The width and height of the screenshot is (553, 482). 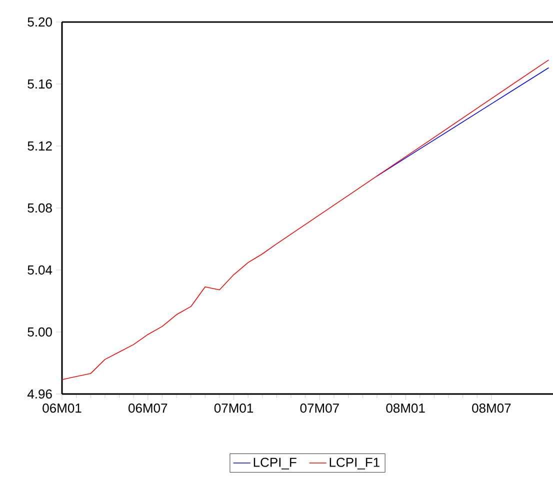 What do you see at coordinates (355, 464) in the screenshot?
I see `legend-label: LCPI_F1` at bounding box center [355, 464].